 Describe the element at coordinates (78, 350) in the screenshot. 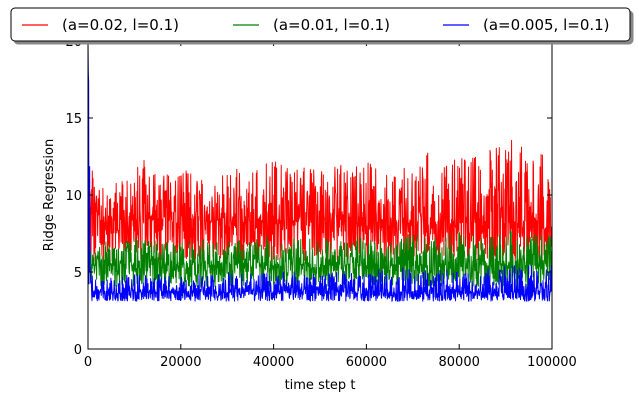

I see `y-tick-label: 0` at that location.